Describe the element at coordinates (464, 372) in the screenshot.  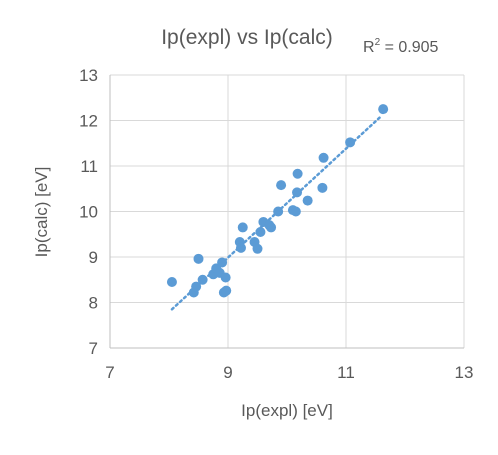
I see `x-tick-label-13: 13` at that location.